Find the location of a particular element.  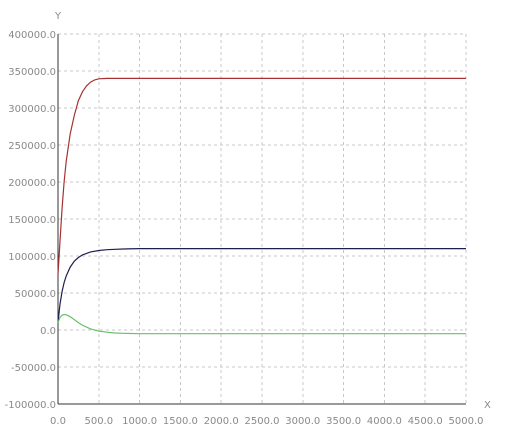

y-tick-label: 350000.0 is located at coordinates (32, 72).